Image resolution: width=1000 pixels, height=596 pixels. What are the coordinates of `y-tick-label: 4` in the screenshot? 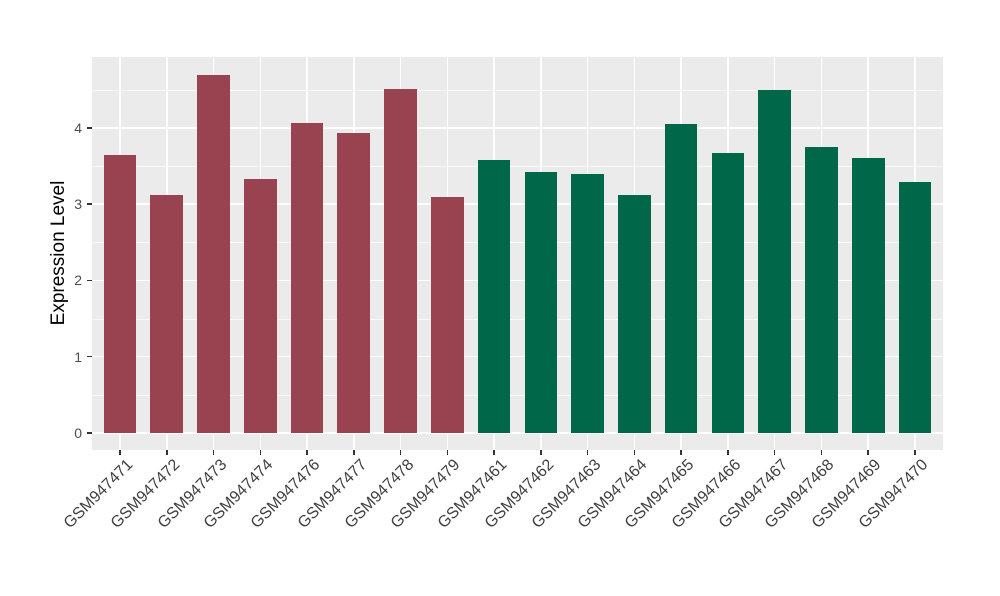 It's located at (78, 127).